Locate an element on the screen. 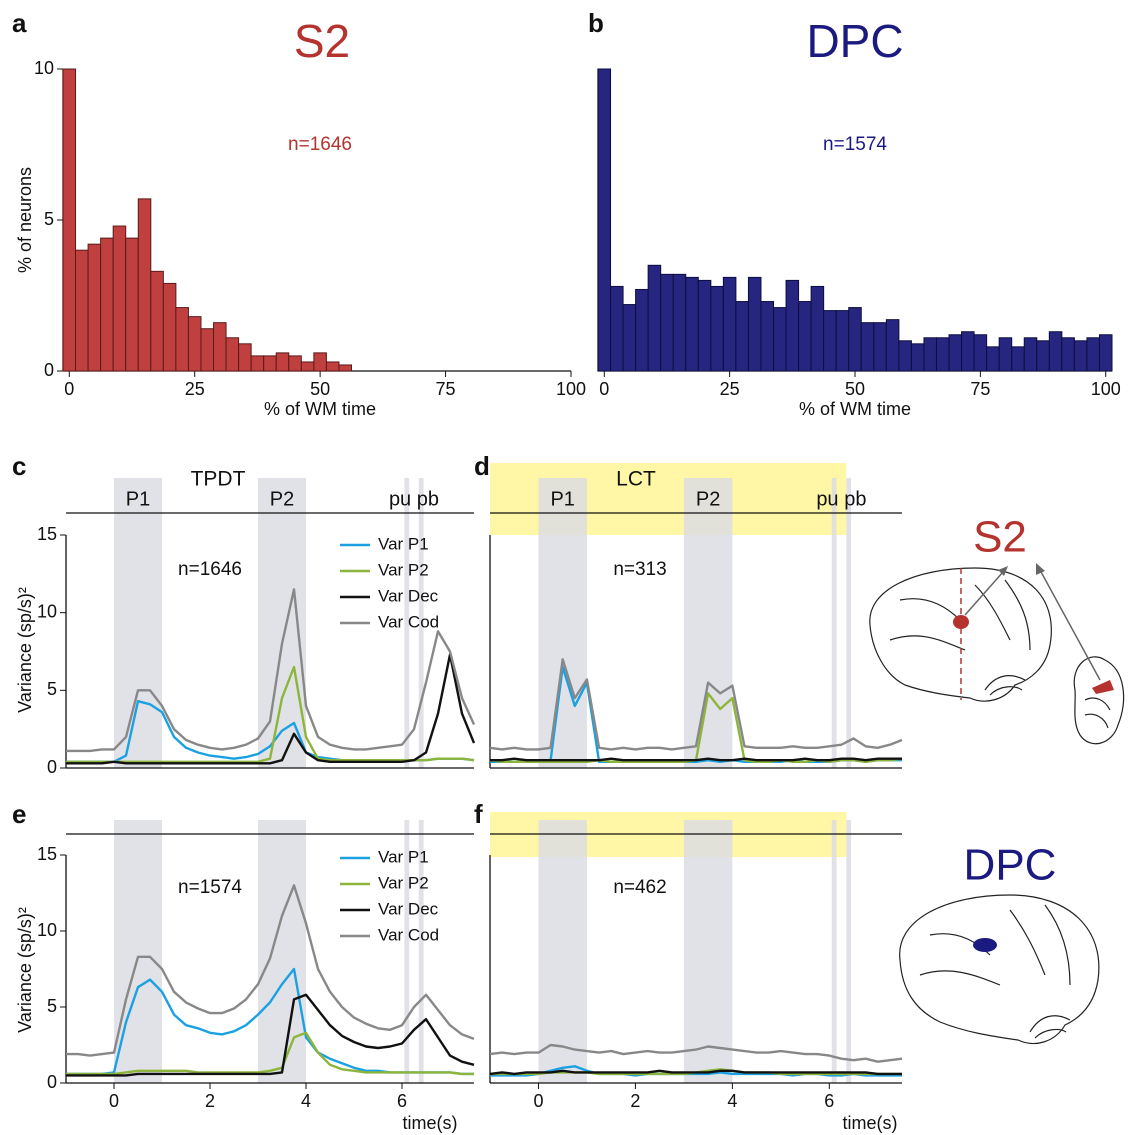 The height and width of the screenshot is (1135, 1128). y-axis-label: Variance (sp/s)² is located at coordinates (25, 650).